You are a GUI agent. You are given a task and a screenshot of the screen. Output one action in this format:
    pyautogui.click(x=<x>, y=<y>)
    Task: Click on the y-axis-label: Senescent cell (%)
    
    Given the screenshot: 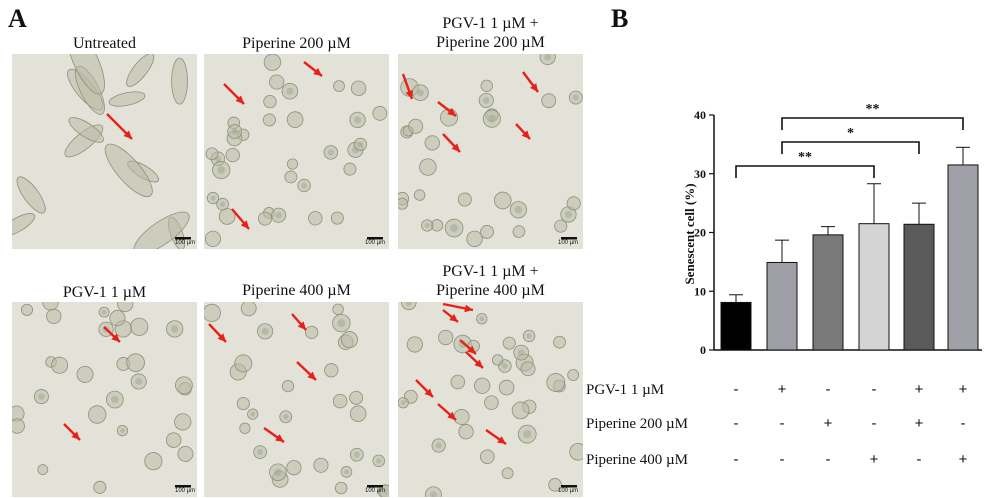 What is the action you would take?
    pyautogui.click(x=689, y=233)
    